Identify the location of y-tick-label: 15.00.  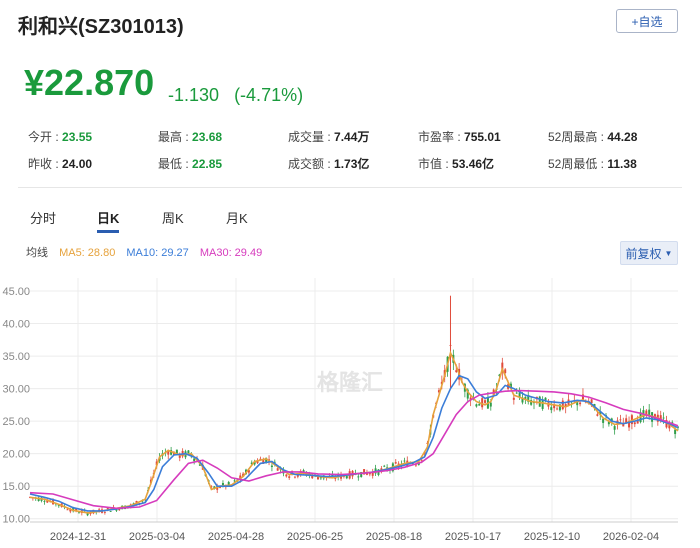
(16, 487).